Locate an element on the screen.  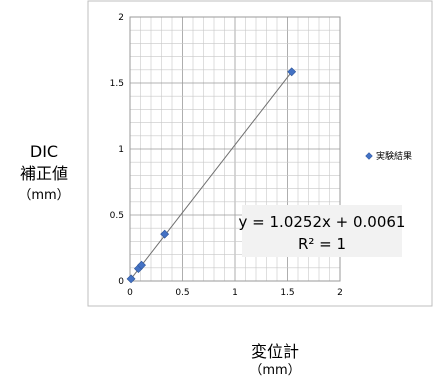
y-axis-title: DIC 補正値 （mm） is located at coordinates (44, 174).